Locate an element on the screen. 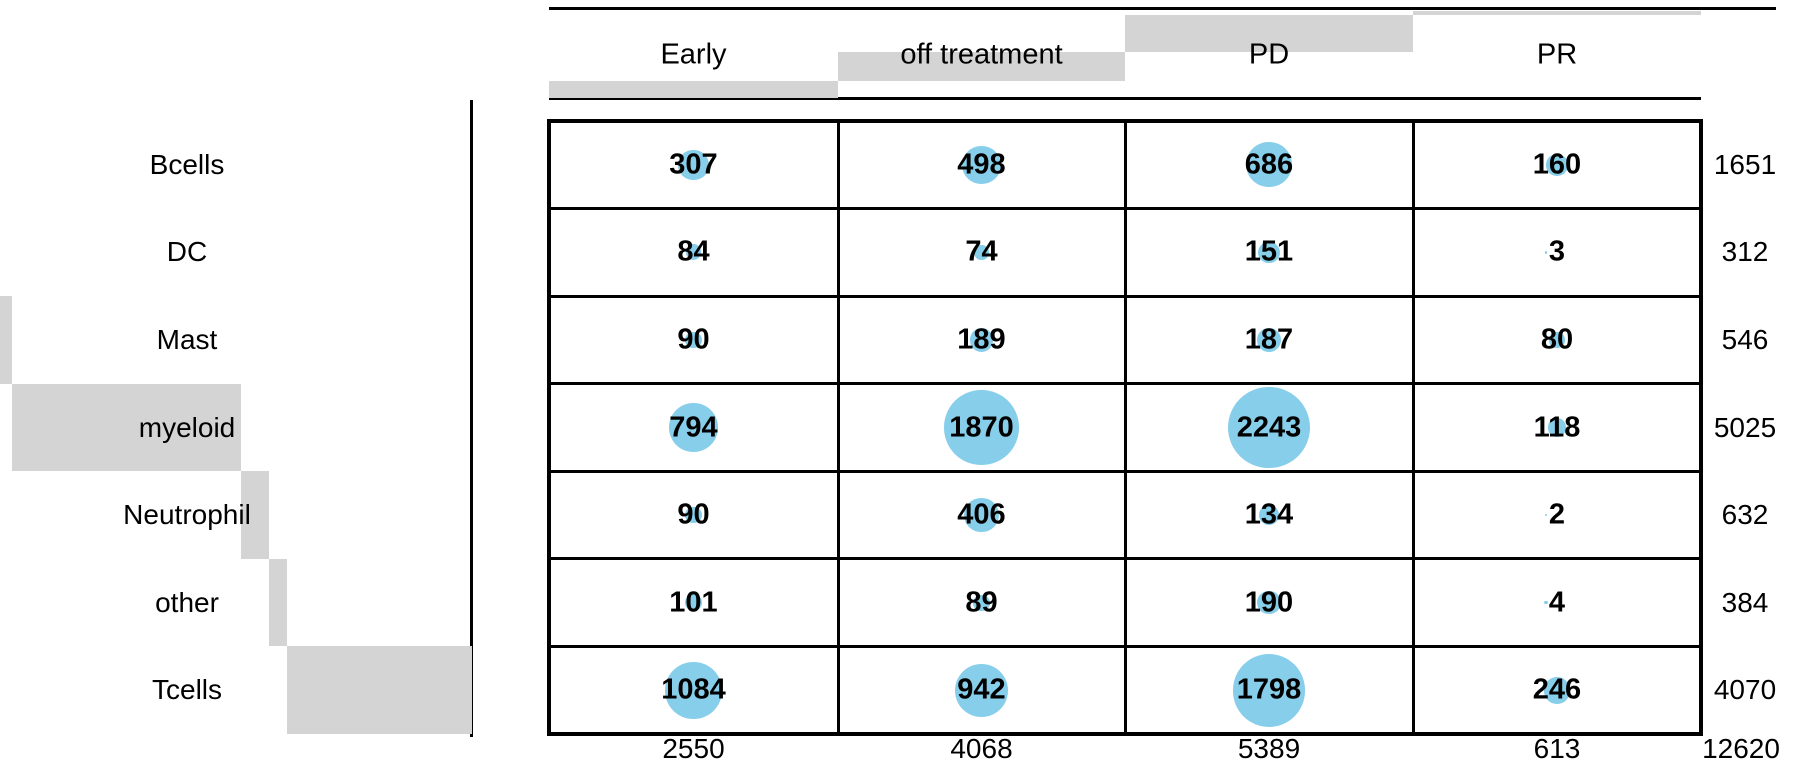  cell-value: 2243 is located at coordinates (1269, 427).